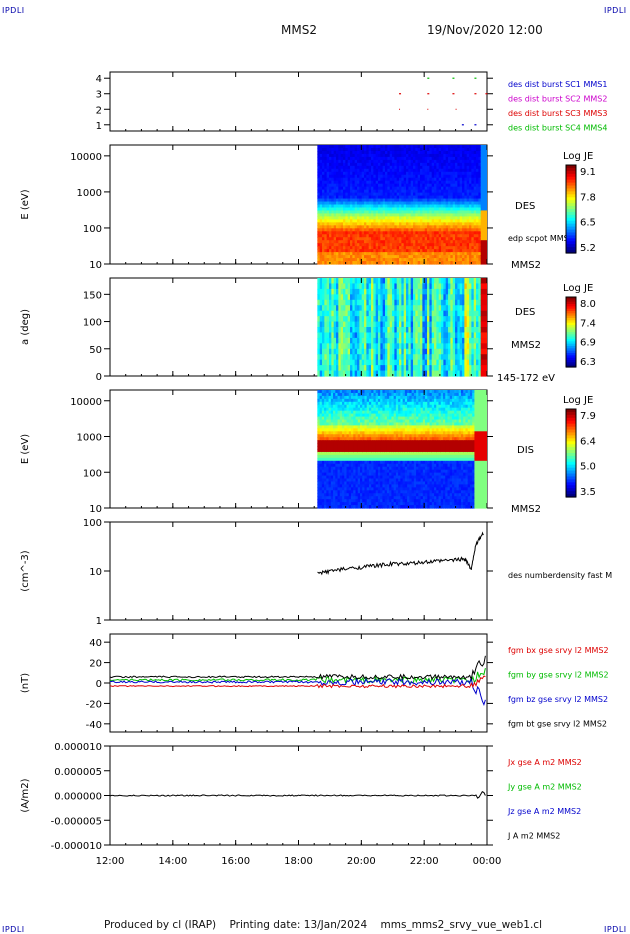 Image resolution: width=630 pixels, height=934 pixels. Describe the element at coordinates (571, 332) in the screenshot. I see `des-pitch-colorbar-frame` at that location.